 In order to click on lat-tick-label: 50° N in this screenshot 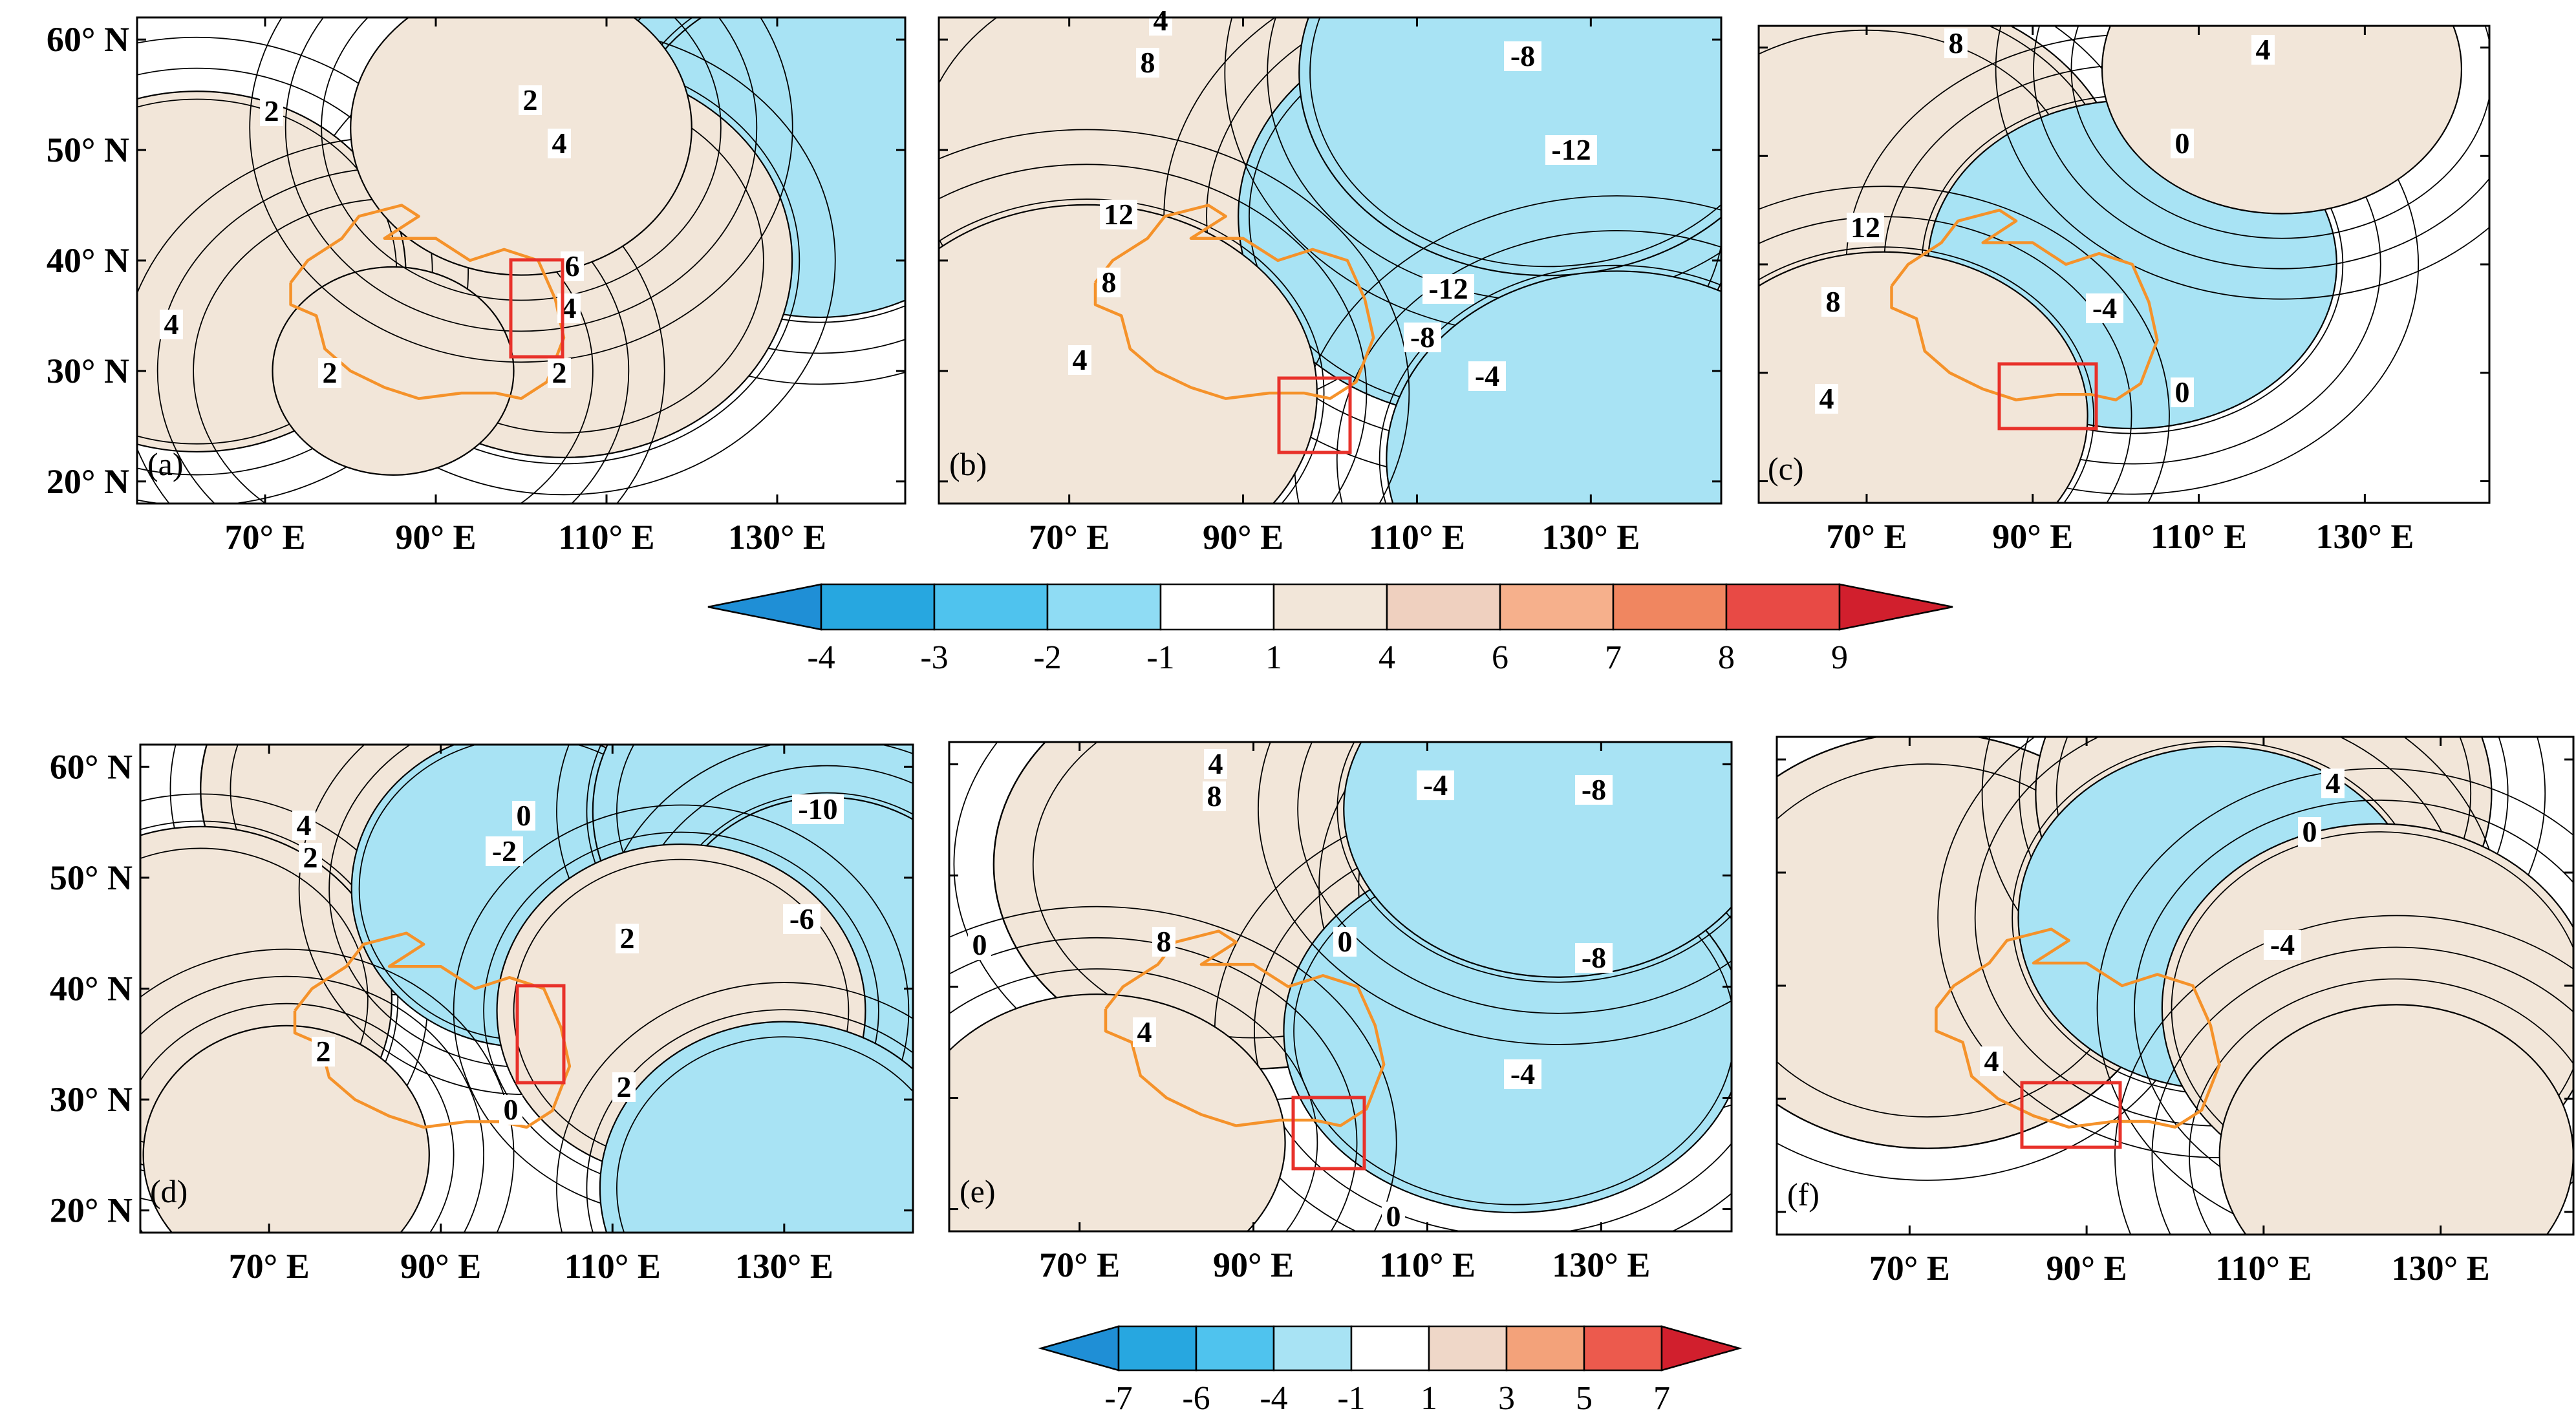, I will do `click(92, 877)`.